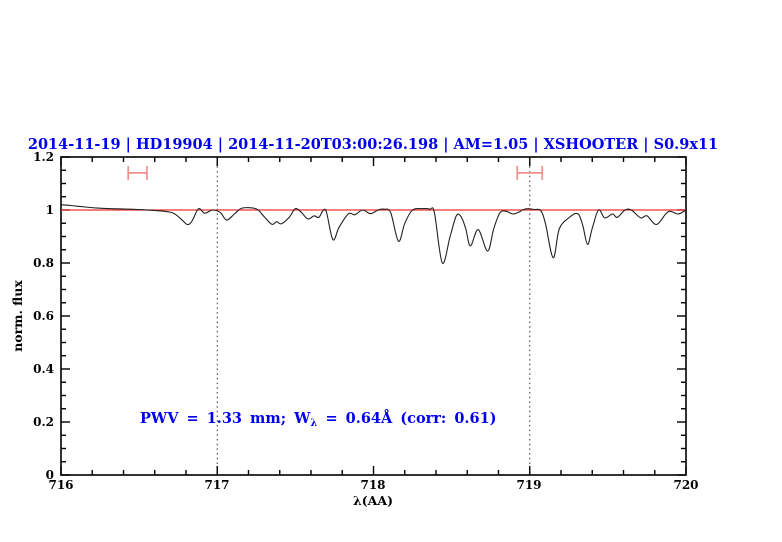 The height and width of the screenshot is (542, 782). Describe the element at coordinates (43, 263) in the screenshot. I see `y-tick-label: 0.8` at that location.